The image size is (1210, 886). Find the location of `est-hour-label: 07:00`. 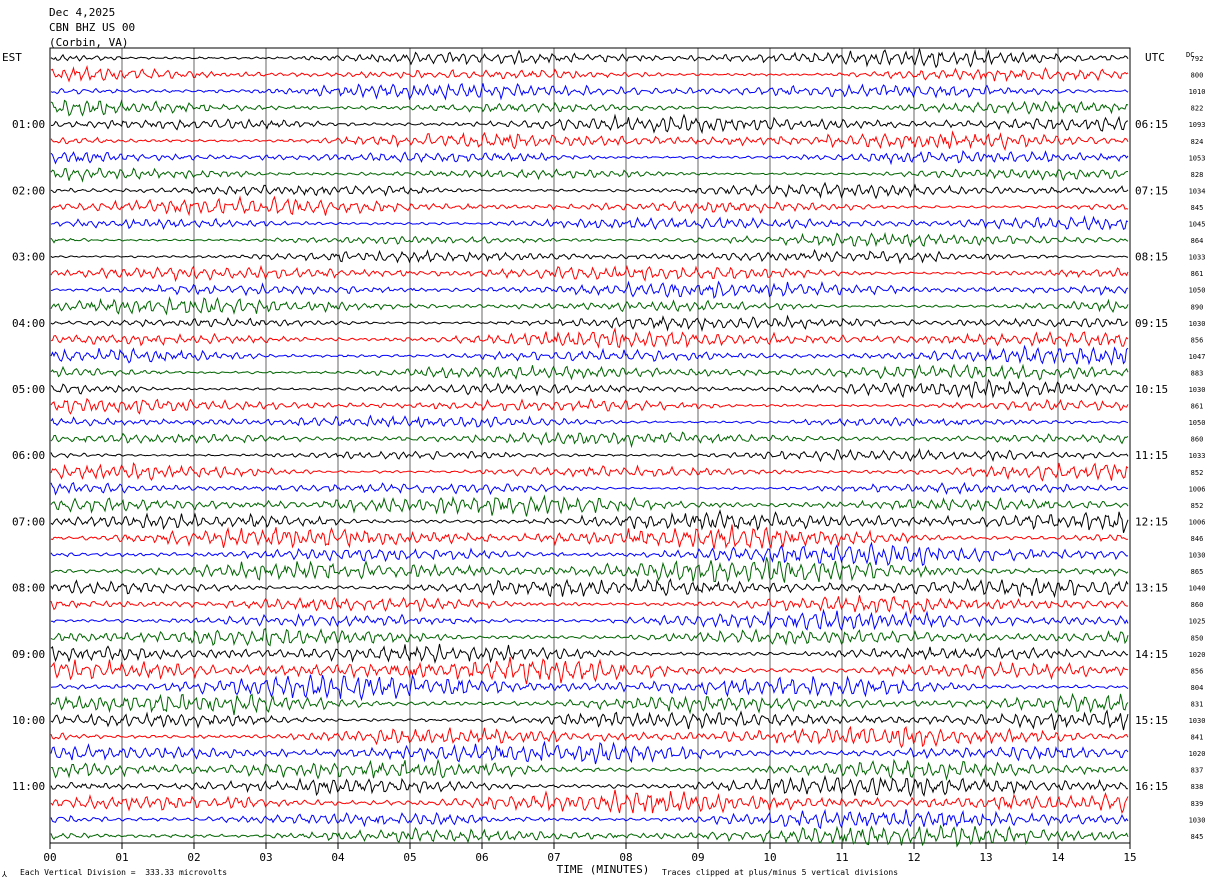

est-hour-label: 07:00 is located at coordinates (28, 521).